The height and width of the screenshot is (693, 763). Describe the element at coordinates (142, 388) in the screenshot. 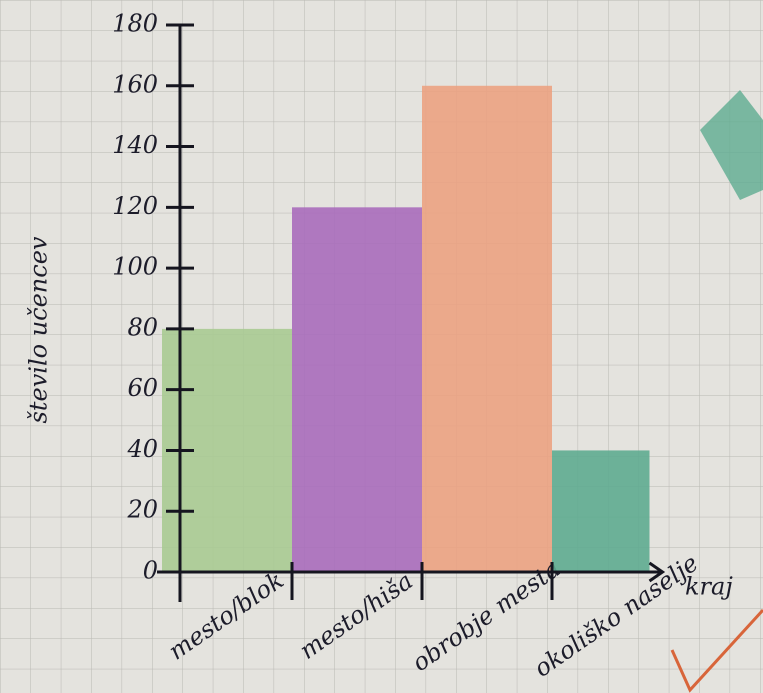

I see `y-tick-label: 60` at that location.